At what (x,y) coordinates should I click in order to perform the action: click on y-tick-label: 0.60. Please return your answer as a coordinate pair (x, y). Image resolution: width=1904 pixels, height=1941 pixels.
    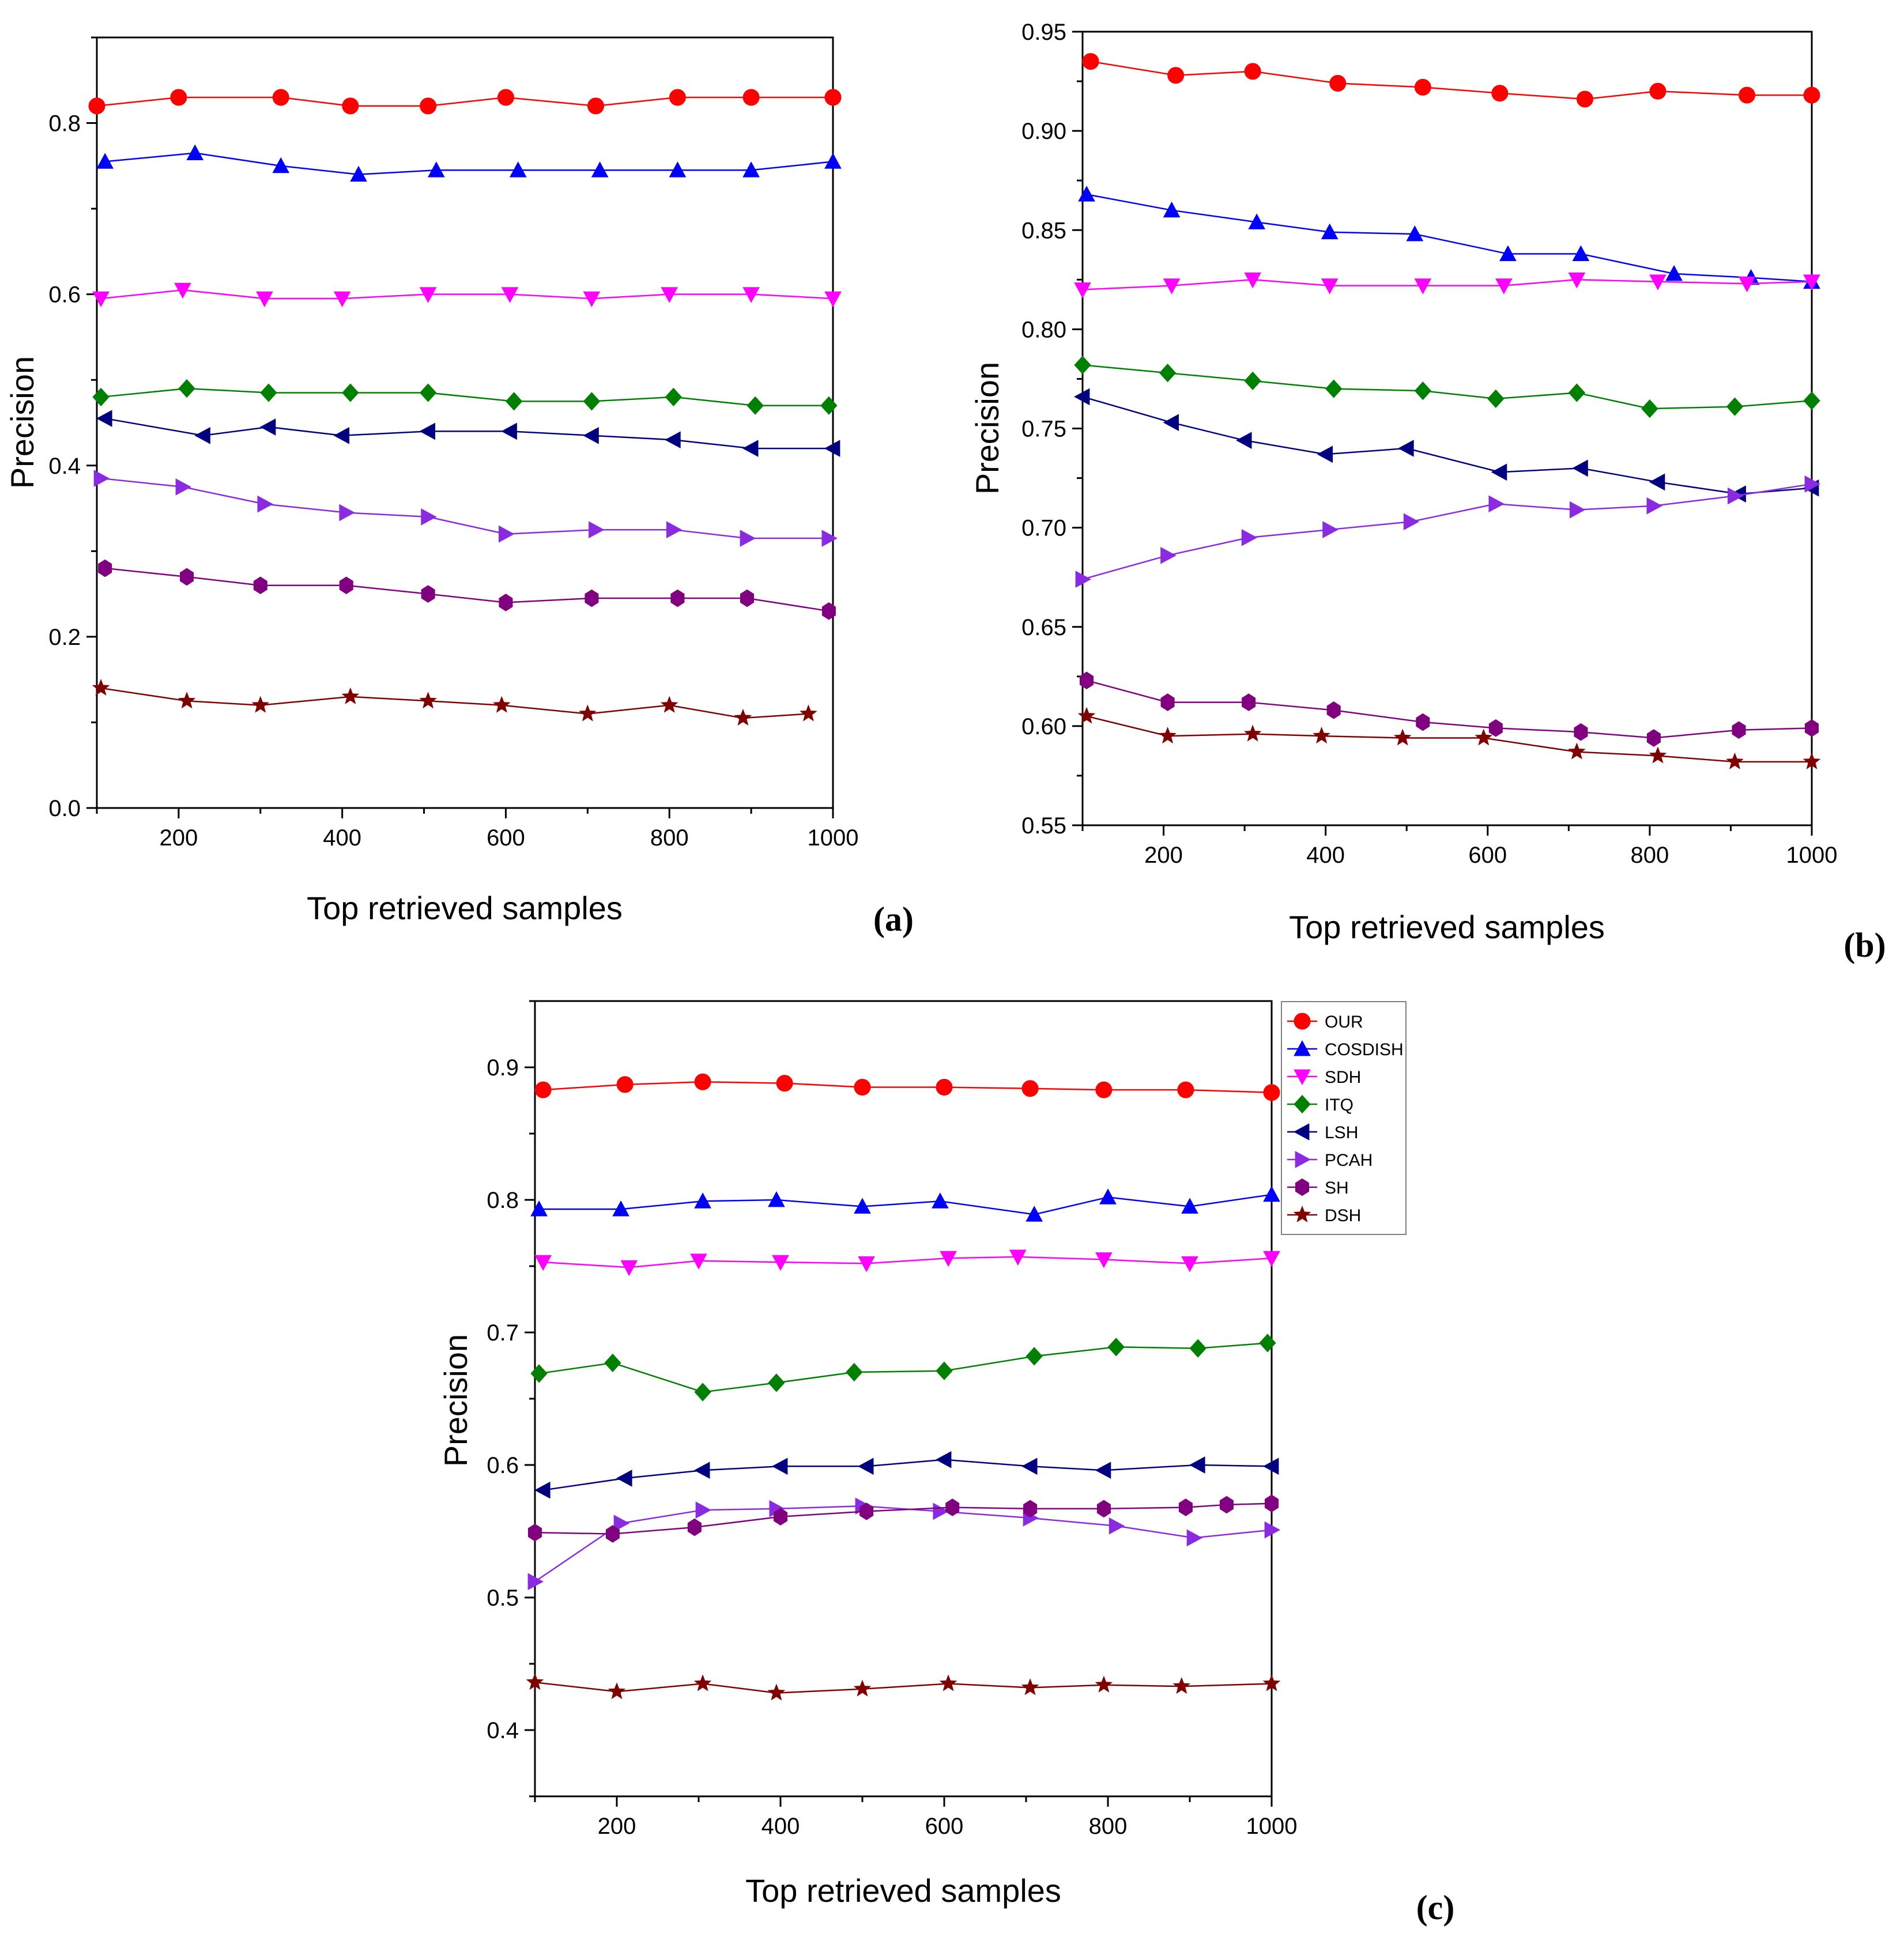
    Looking at the image, I should click on (1043, 726).